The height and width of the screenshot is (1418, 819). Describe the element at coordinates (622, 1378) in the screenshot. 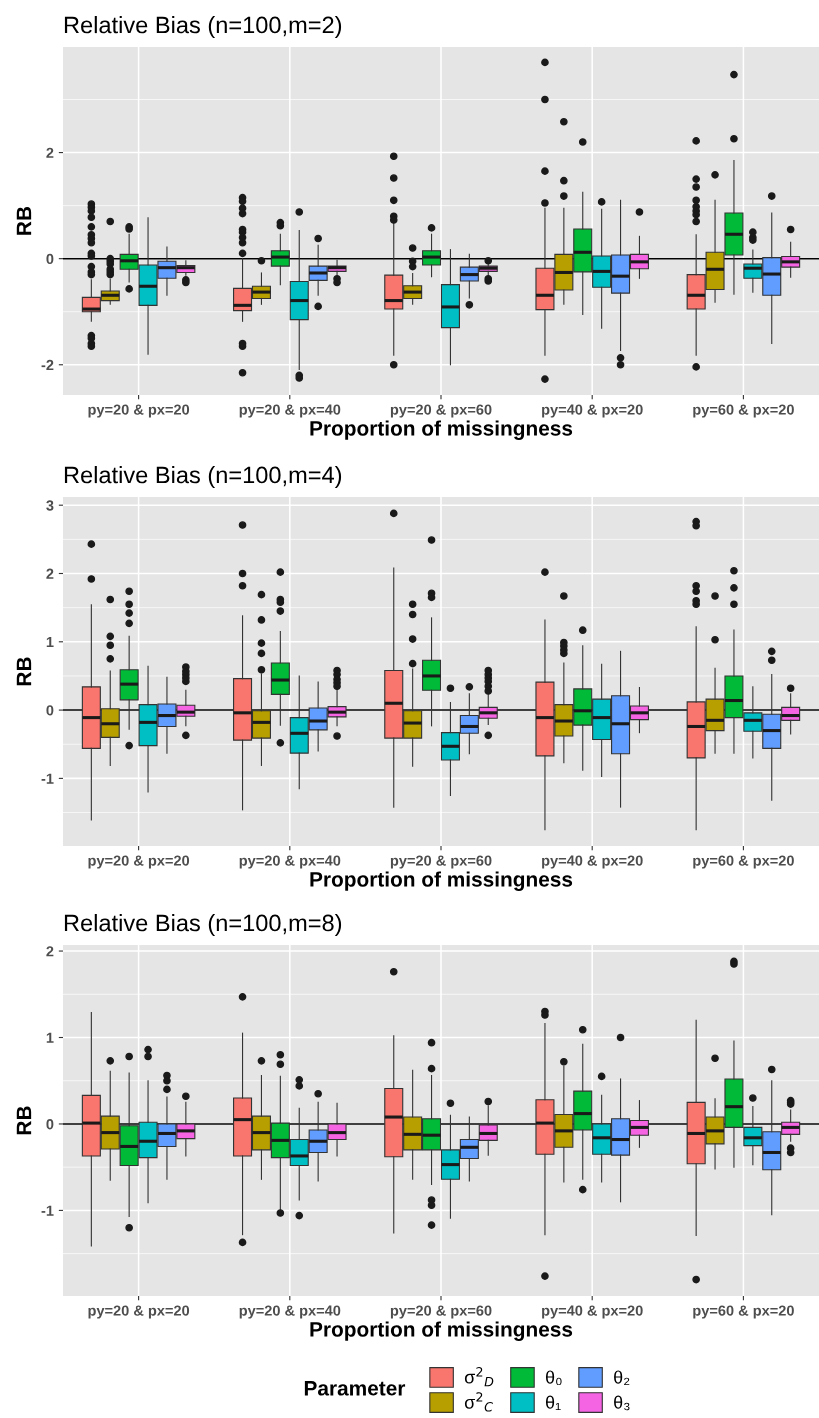

I see `legend-label: θ₂` at that location.